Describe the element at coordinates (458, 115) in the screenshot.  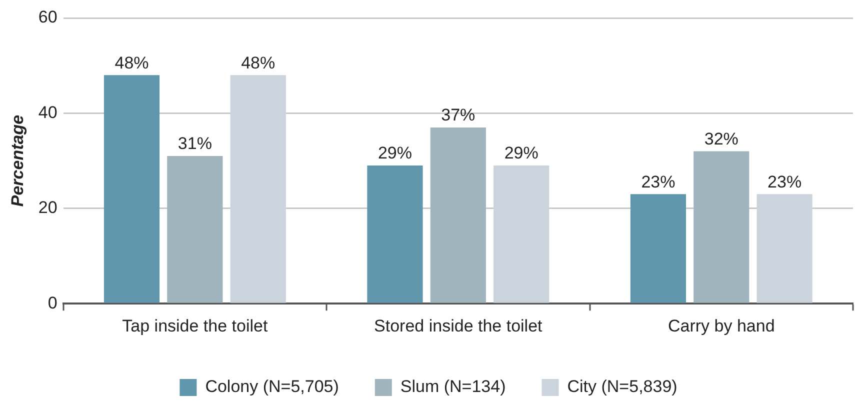
I see `data-label: 37%` at that location.